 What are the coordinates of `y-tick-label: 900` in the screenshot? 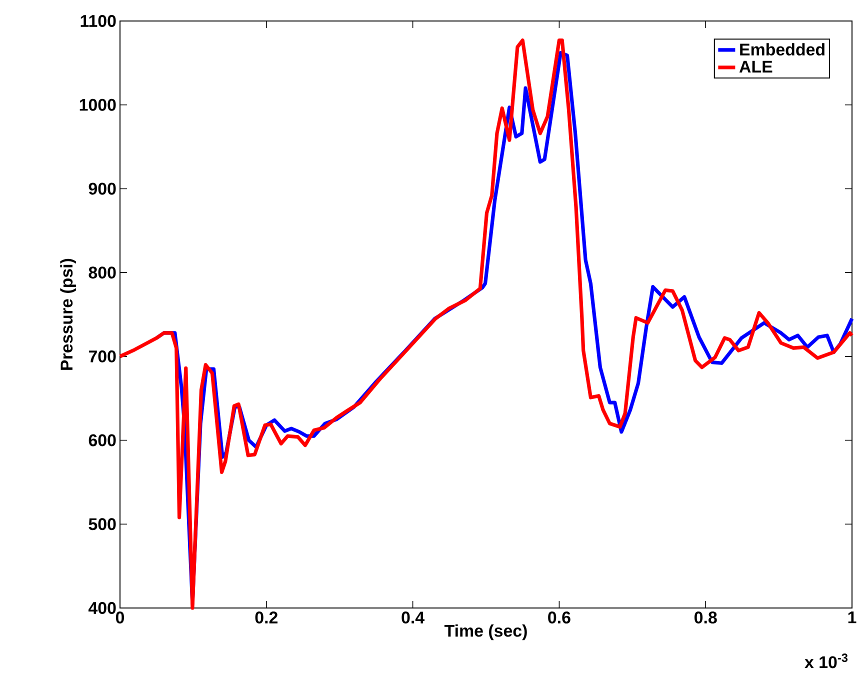 It's located at (102, 188).